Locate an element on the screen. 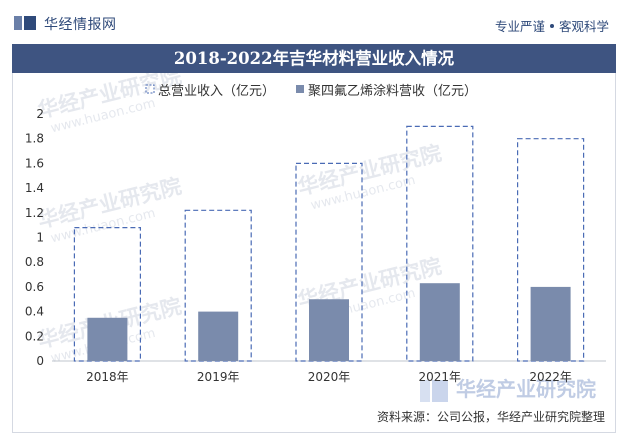  y-tick-label: 0.2 is located at coordinates (34, 336).